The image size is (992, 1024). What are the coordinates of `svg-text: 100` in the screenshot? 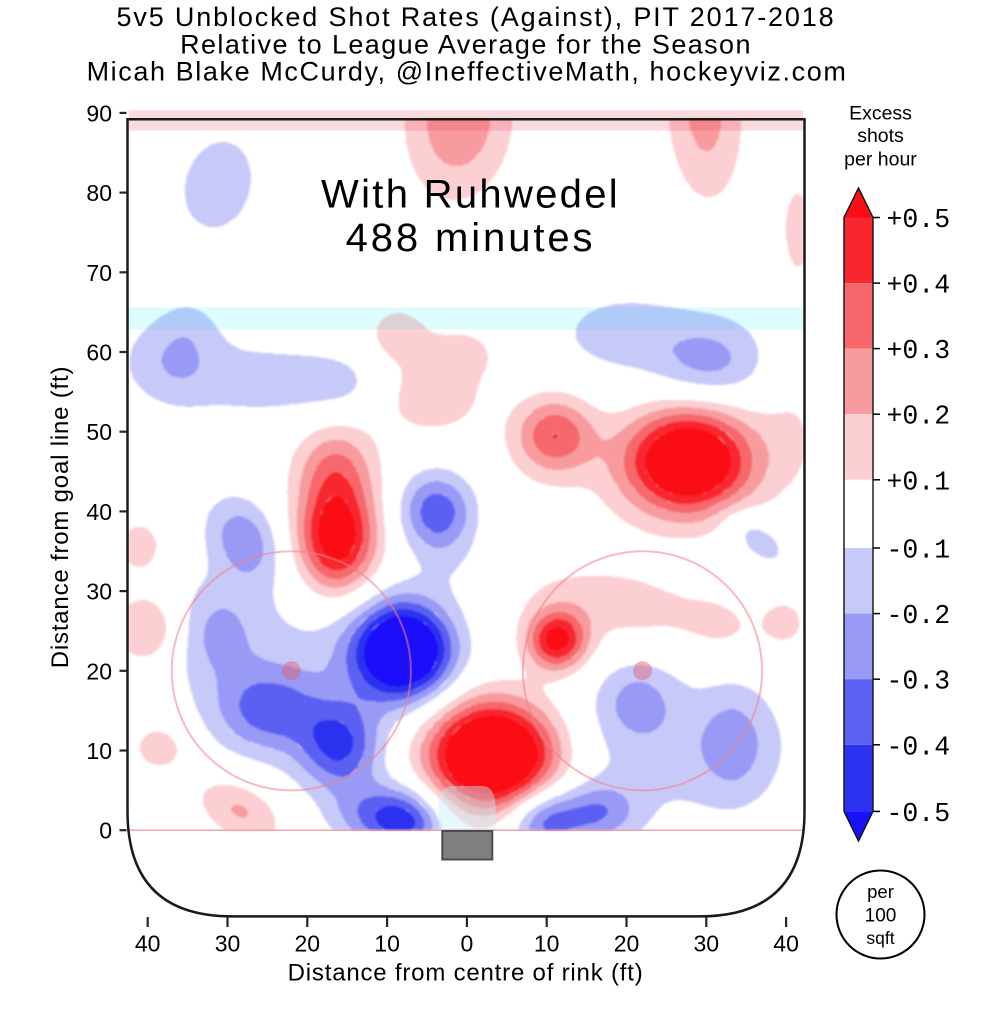 It's located at (881, 916).